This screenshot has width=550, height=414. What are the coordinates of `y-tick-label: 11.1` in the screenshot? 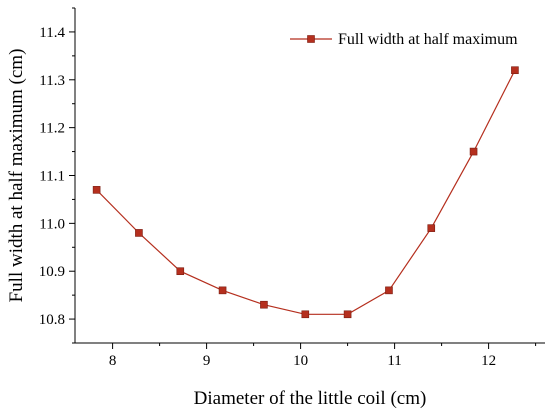 It's located at (52, 177).